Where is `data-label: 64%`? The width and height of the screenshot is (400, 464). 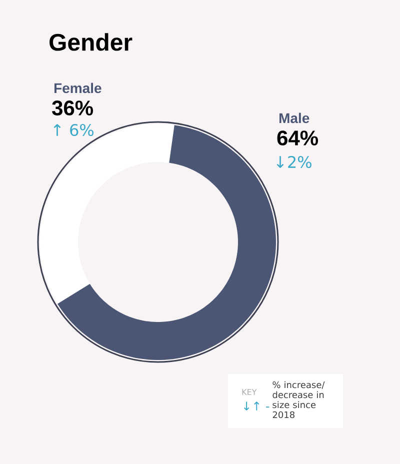 data-label: 64% is located at coordinates (297, 138).